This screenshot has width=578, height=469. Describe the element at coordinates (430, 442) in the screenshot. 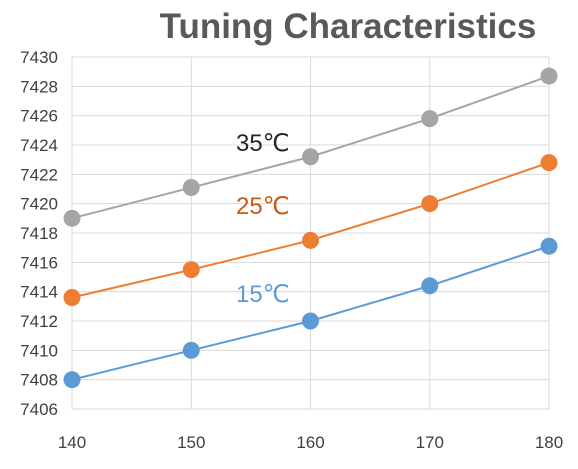

I see `x-tick-label: 170` at that location.